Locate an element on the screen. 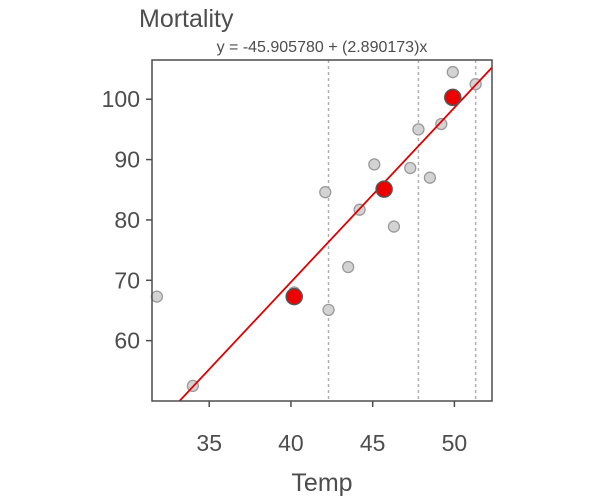 This screenshot has height=499, width=614. x-tick-label: 35 is located at coordinates (209, 443).